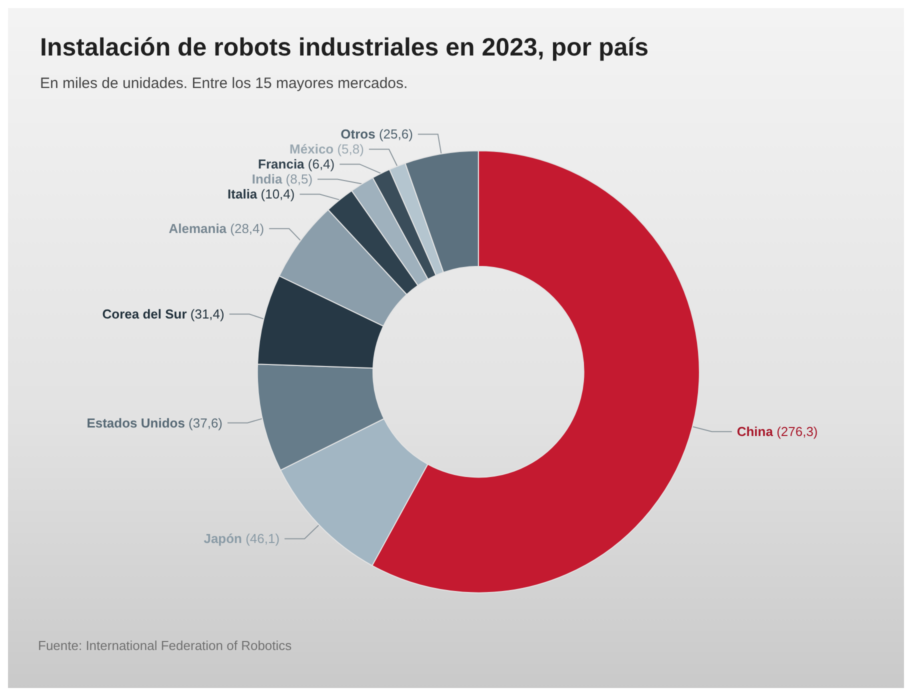 This screenshot has height=696, width=912. I want to click on data-label: (5,8), so click(350, 149).